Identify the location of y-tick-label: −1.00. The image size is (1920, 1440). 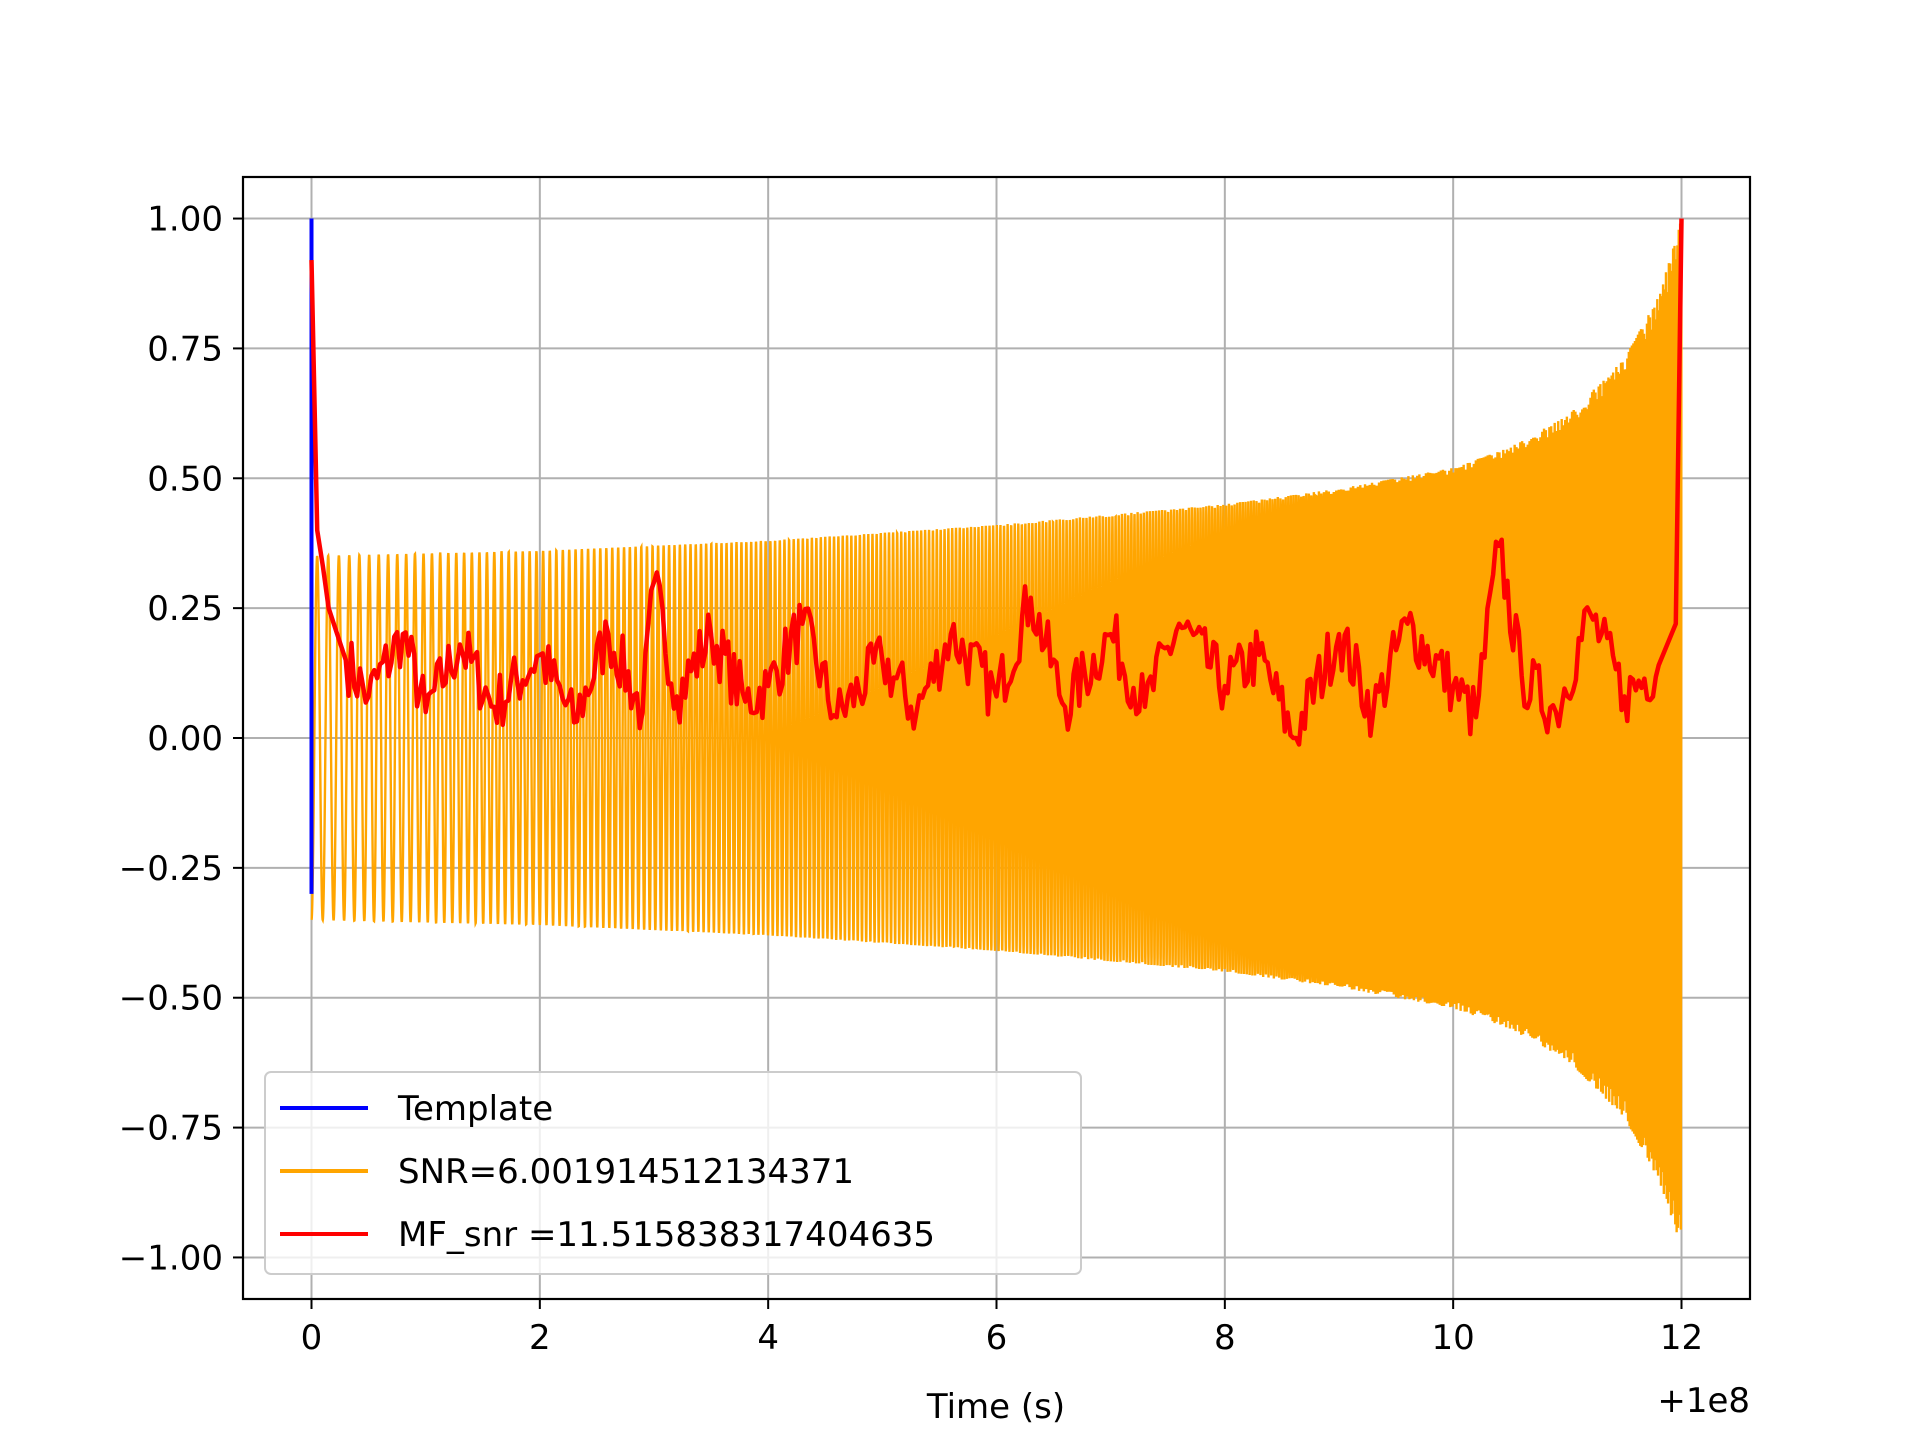
(171, 1258).